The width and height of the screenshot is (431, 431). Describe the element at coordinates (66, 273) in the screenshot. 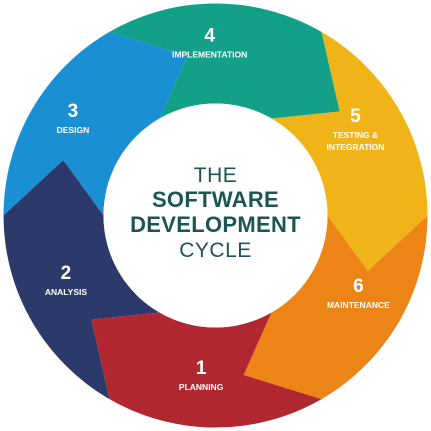

I see `segment-2-number: 2` at that location.